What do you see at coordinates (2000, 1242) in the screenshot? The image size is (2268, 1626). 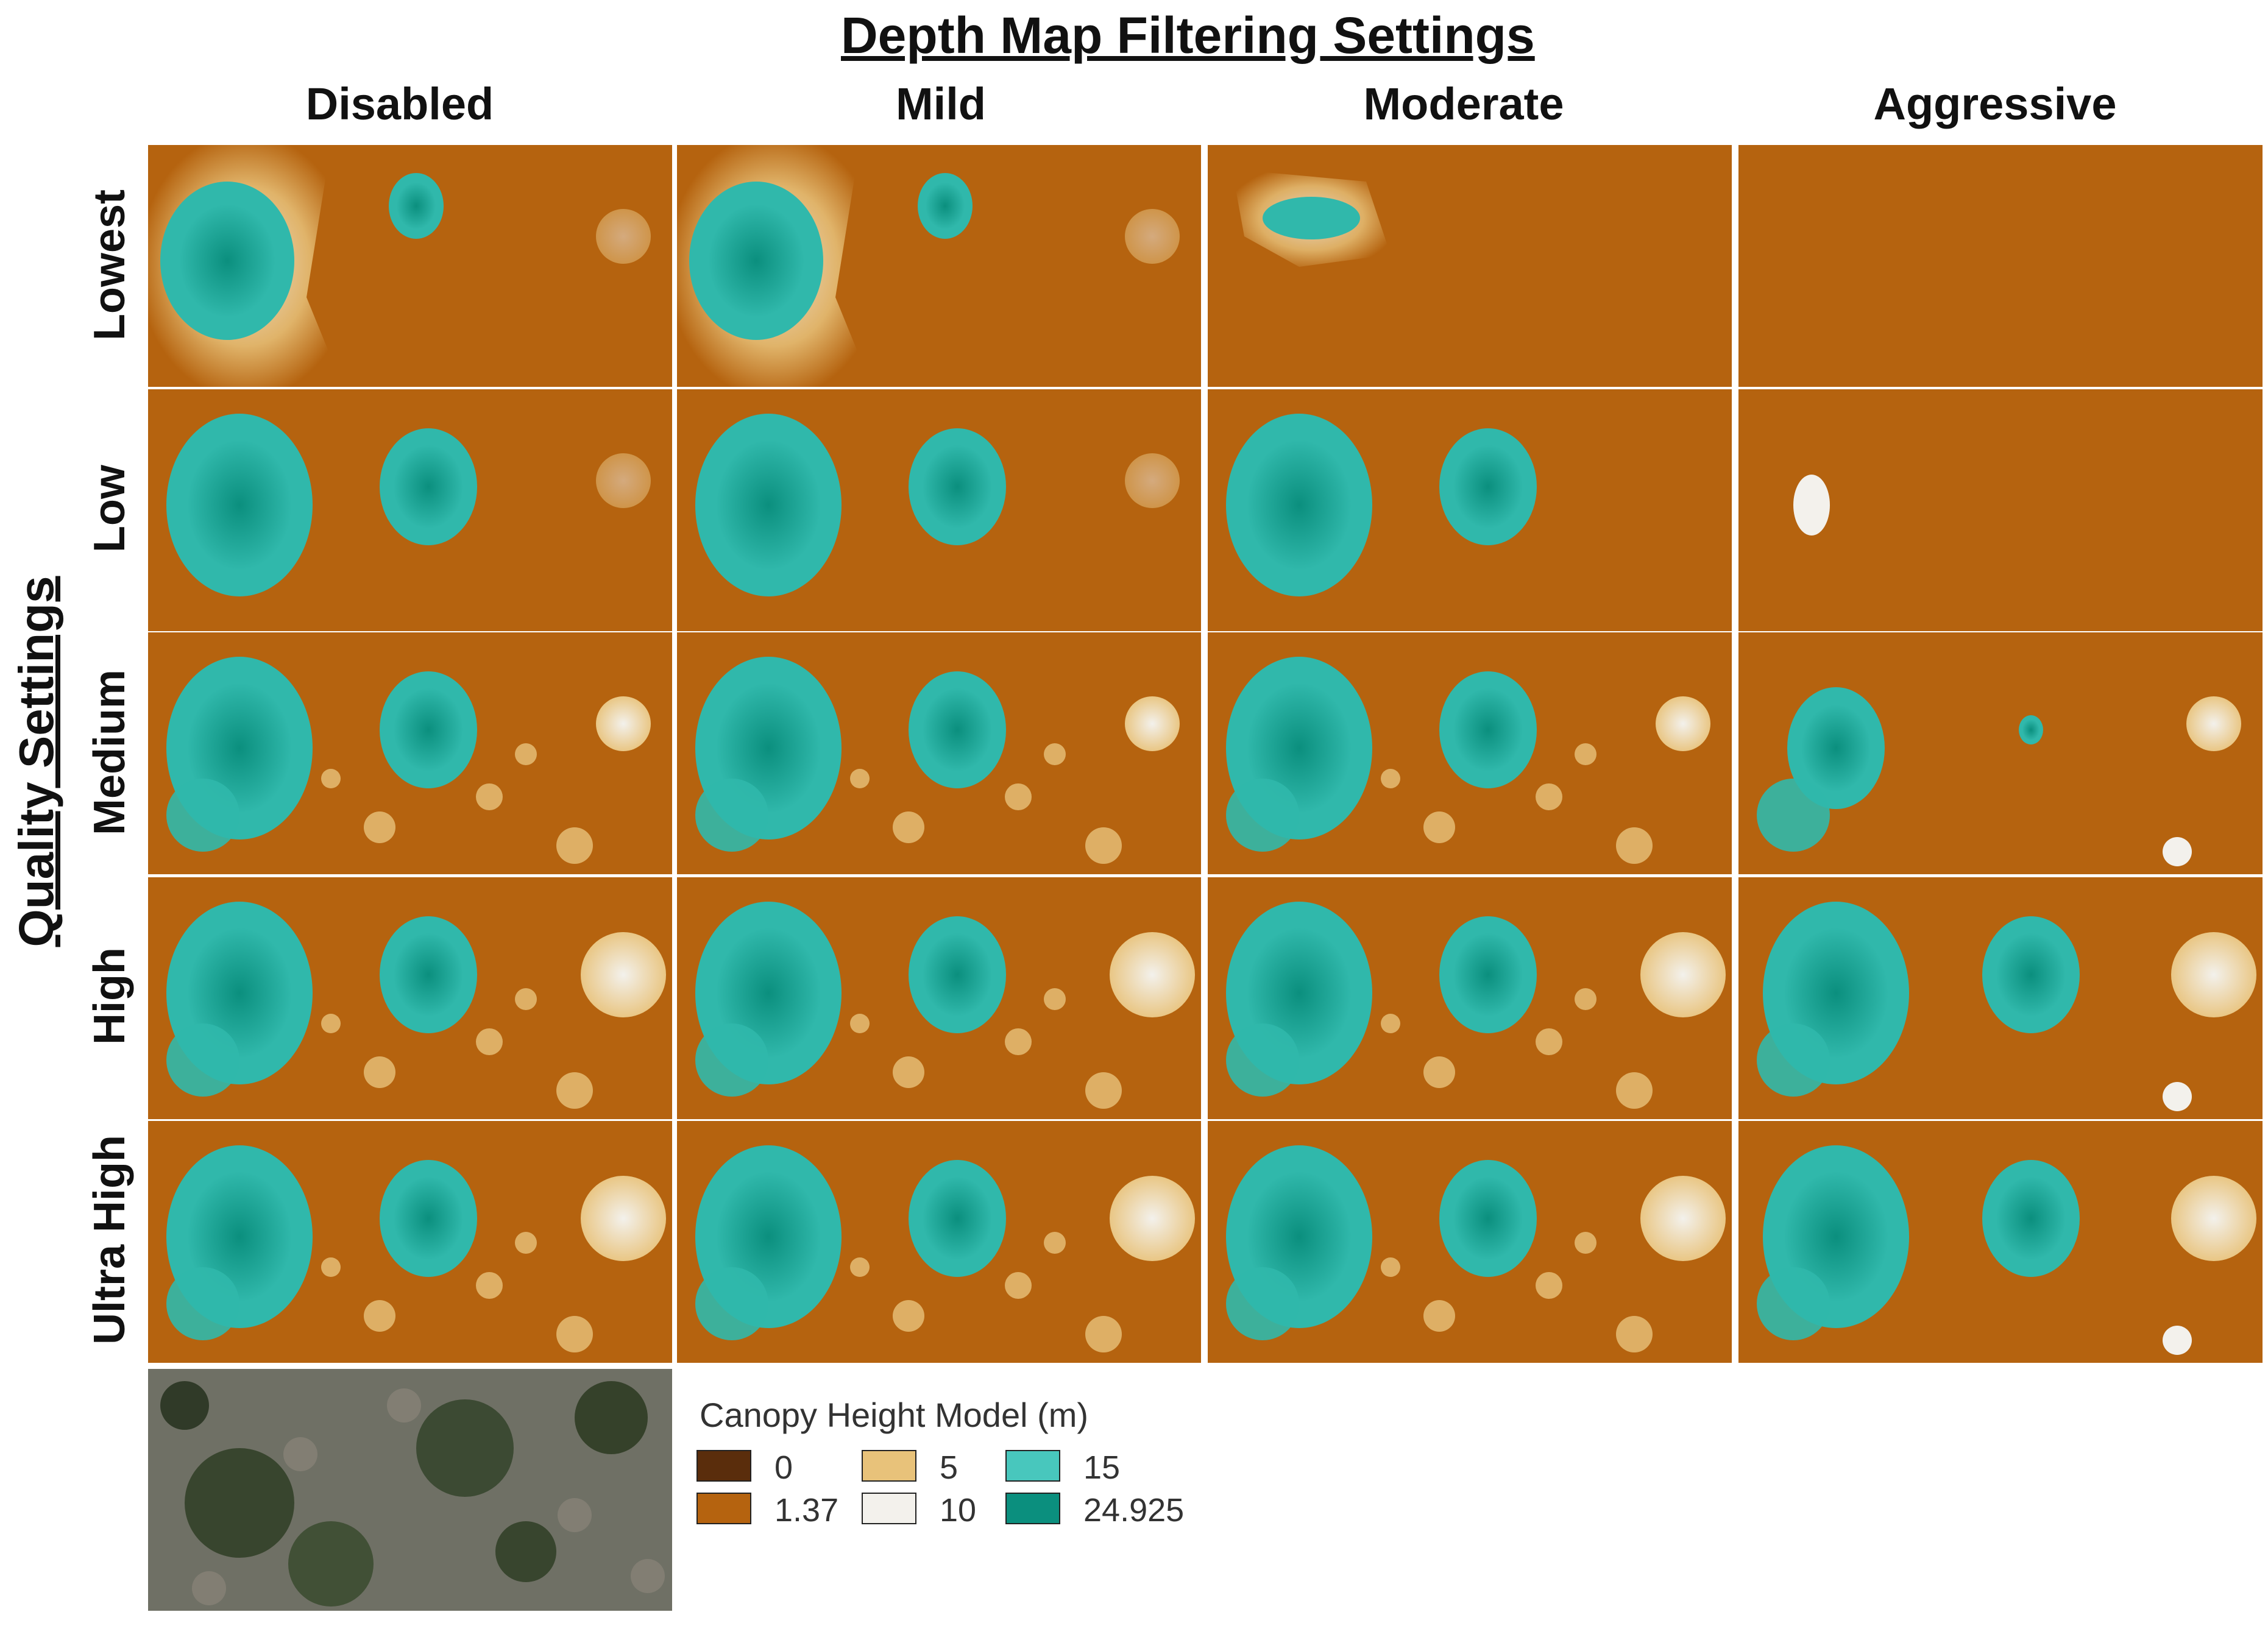 I see `panel-ultra-high-aggressive` at bounding box center [2000, 1242].